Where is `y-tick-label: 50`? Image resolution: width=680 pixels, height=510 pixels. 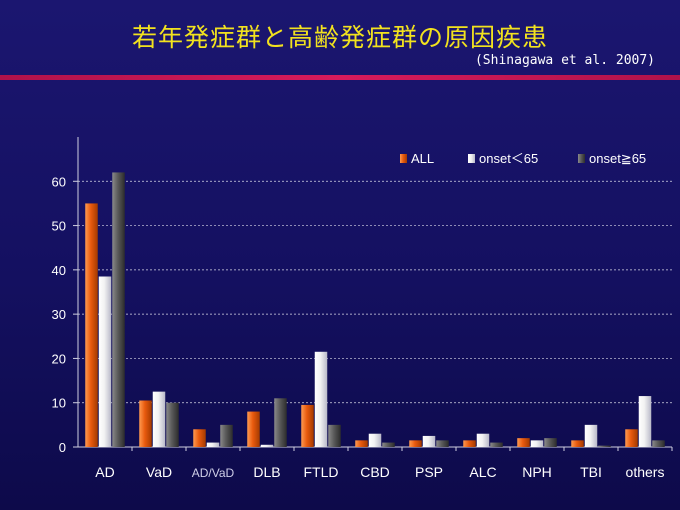 y-tick-label: 50 is located at coordinates (59, 226).